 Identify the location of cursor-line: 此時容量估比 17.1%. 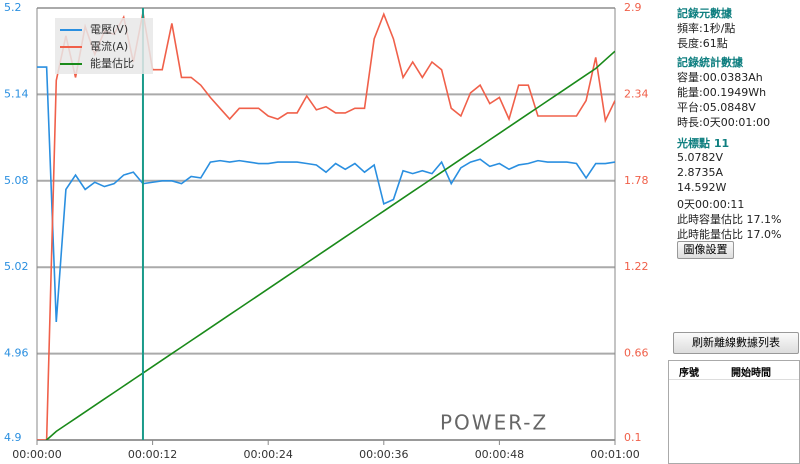
(729, 219).